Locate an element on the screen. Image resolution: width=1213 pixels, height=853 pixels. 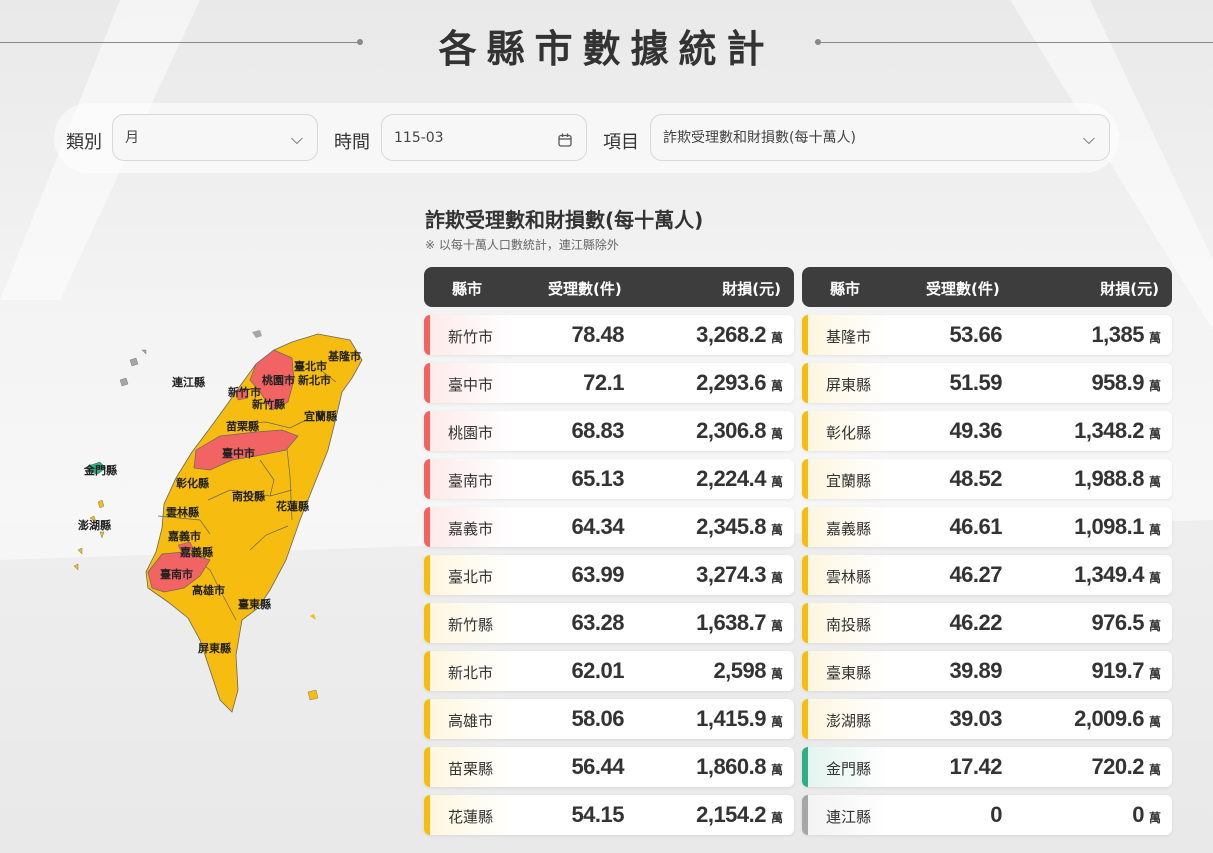
time-value: 115-03 is located at coordinates (419, 138).